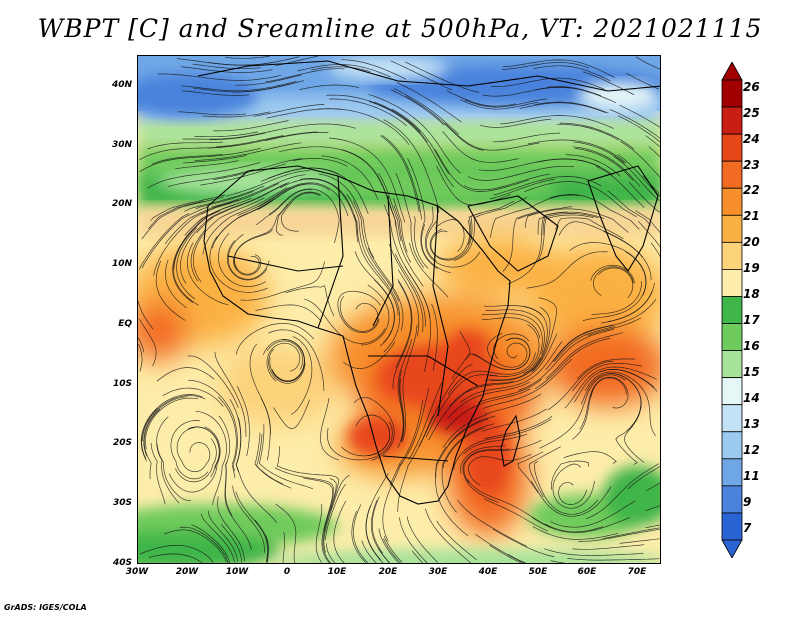 The image size is (800, 618). Describe the element at coordinates (121, 85) in the screenshot. I see `lat-label-40n: 40N` at that location.